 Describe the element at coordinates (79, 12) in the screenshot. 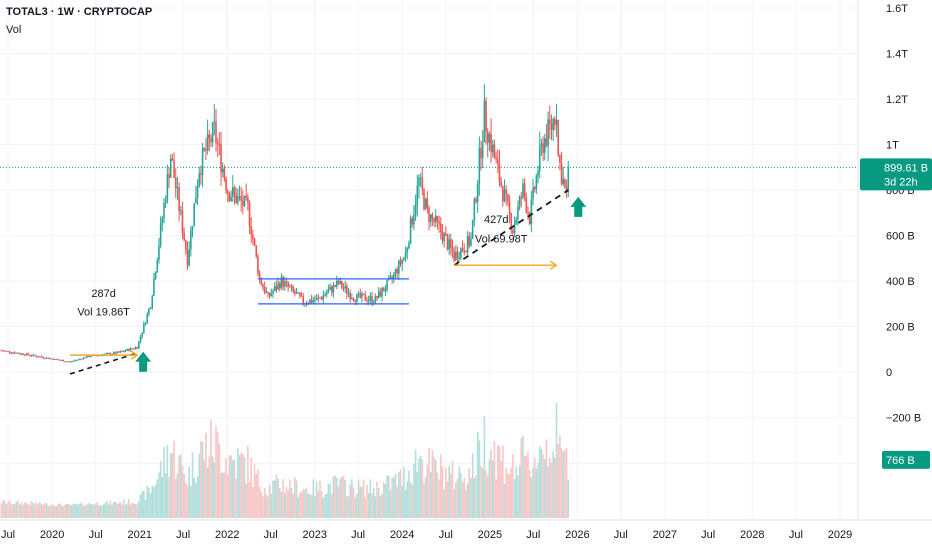

I see `symbol-title: TOTAL3 · 1W · CRYPTOCAP` at that location.